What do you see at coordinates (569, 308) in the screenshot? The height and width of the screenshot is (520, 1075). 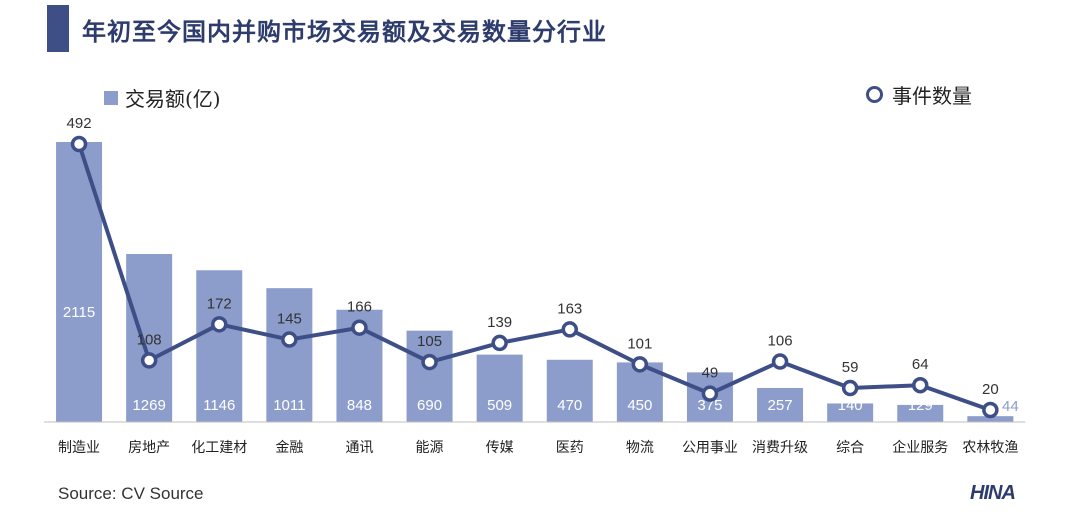 I see `line-value-label-8: 163` at bounding box center [569, 308].